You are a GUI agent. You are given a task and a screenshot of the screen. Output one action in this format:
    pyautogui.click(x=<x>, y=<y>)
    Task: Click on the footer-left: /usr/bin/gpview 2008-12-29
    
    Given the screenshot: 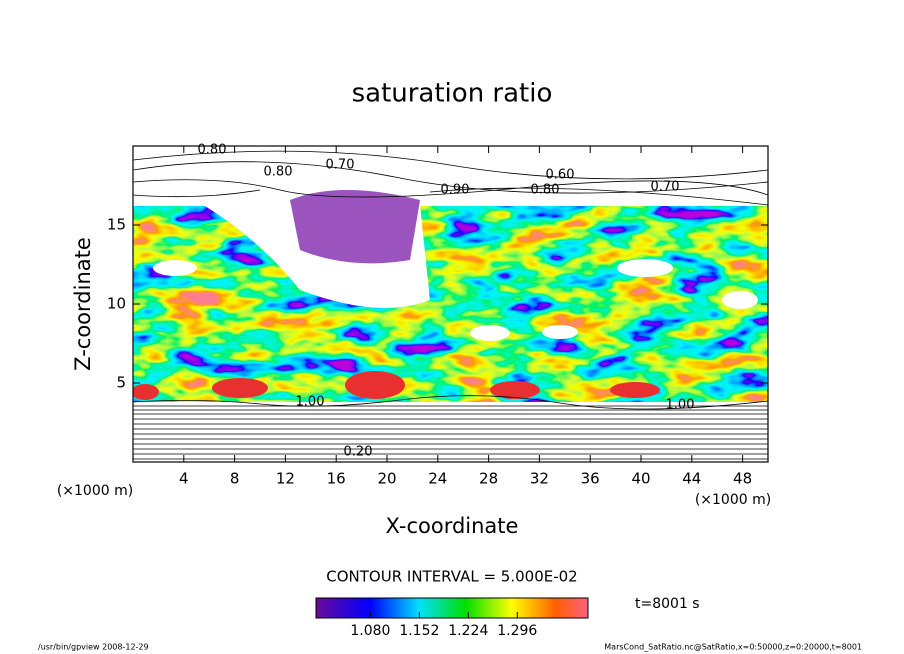 What is the action you would take?
    pyautogui.click(x=93, y=647)
    